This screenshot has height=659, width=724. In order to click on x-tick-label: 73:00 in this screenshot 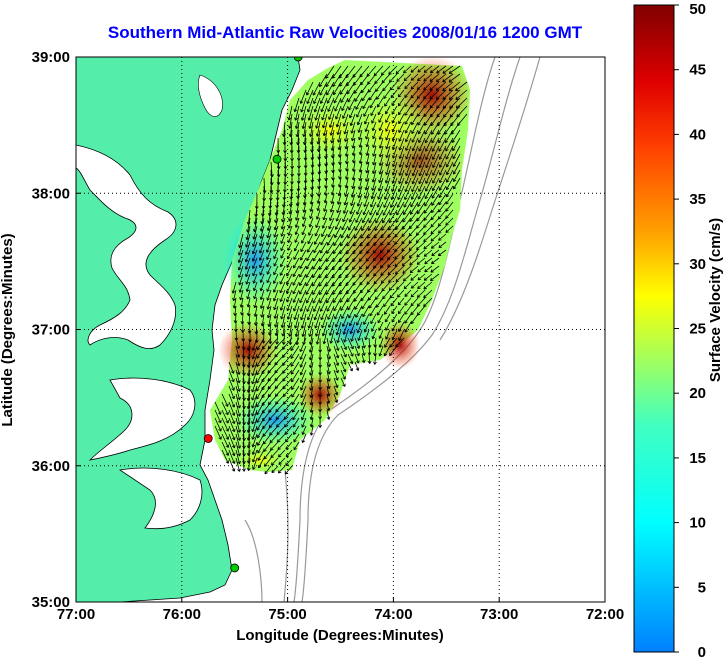, I will do `click(499, 614)`.